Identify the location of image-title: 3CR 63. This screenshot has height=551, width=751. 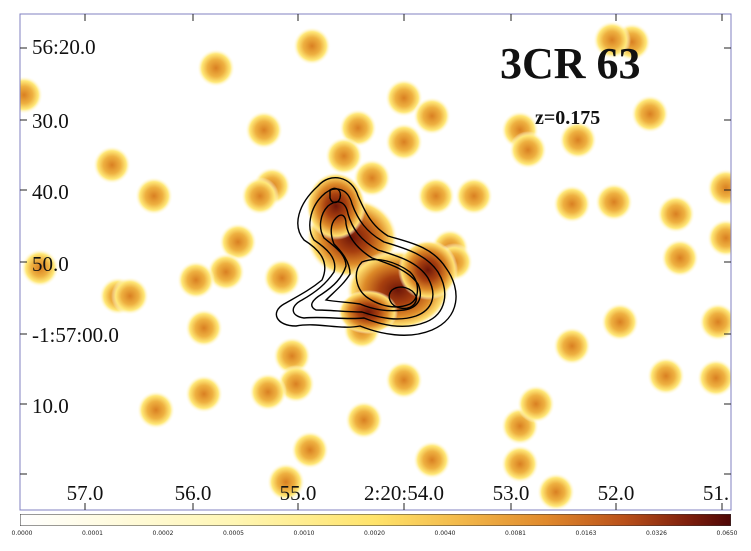
(570, 63).